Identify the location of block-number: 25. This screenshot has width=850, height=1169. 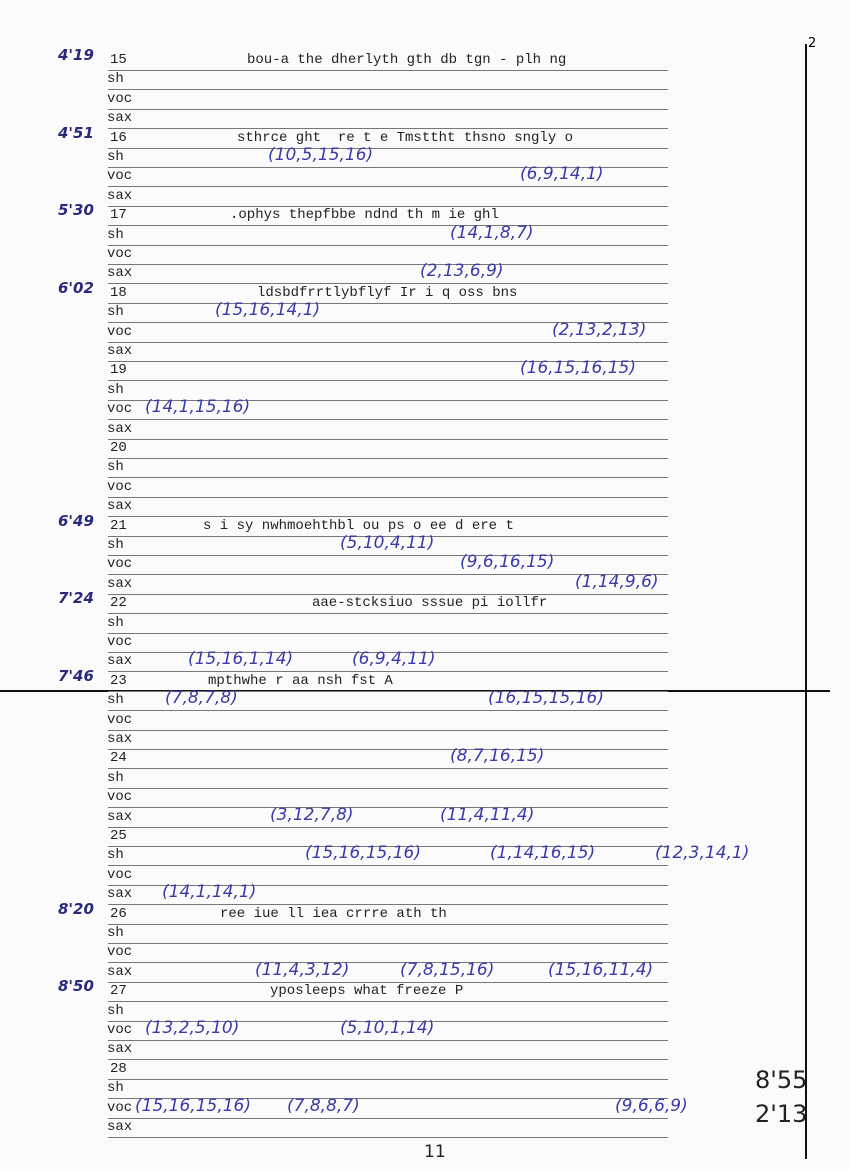
(118, 836).